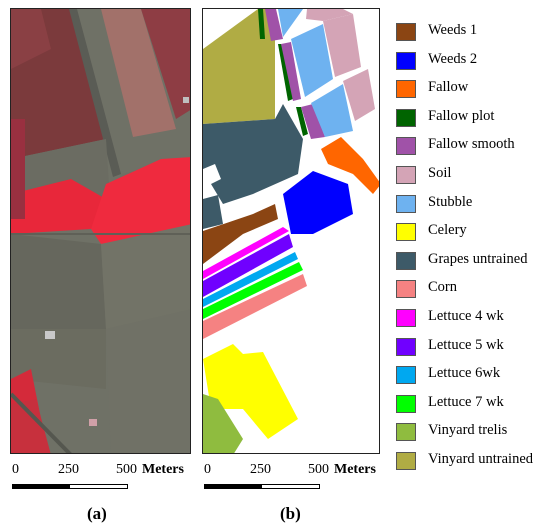 The height and width of the screenshot is (528, 550). I want to click on legend-label: Lettuce 5 wk, so click(466, 344).